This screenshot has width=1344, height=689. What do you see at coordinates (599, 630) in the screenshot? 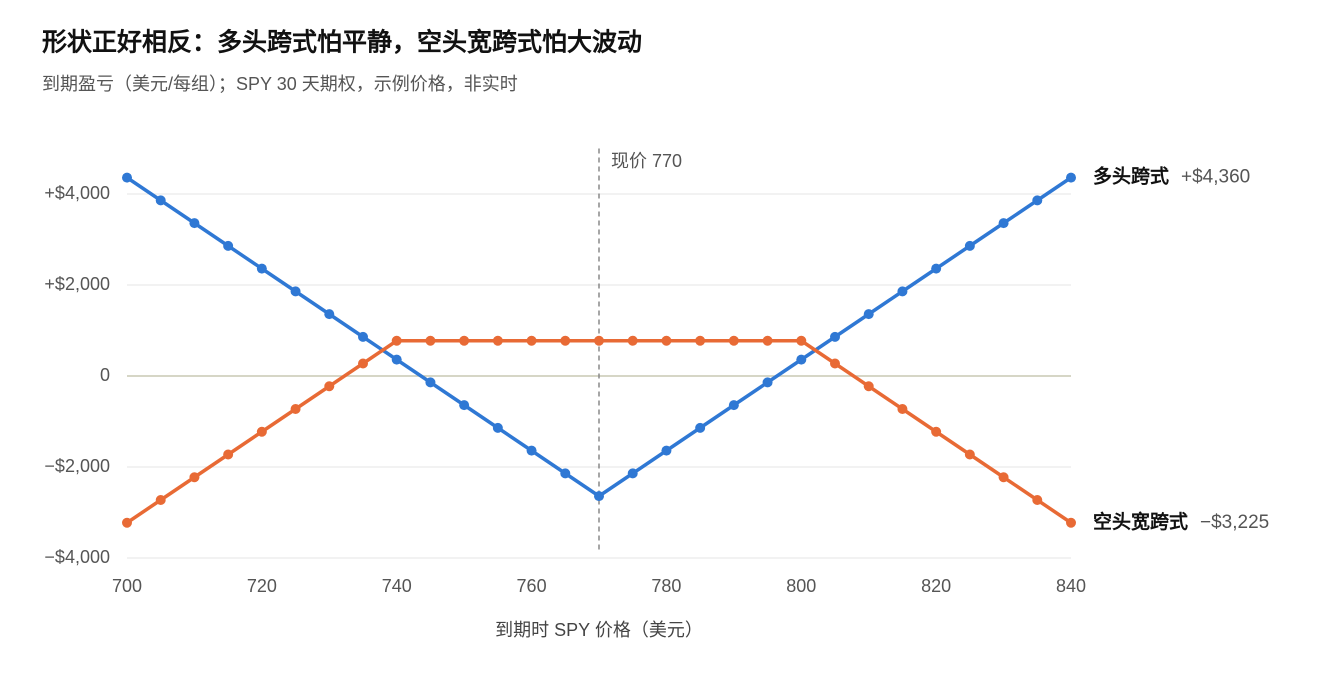
I see `x-axis-label: 到期时 SPY 价格（美元）` at bounding box center [599, 630].